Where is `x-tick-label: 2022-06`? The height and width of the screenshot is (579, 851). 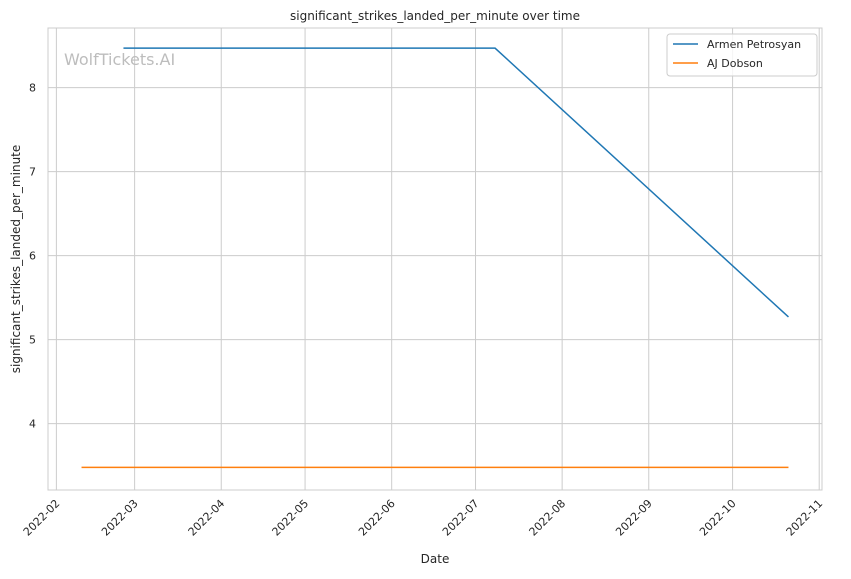
x-tick-label: 2022-06 is located at coordinates (377, 518).